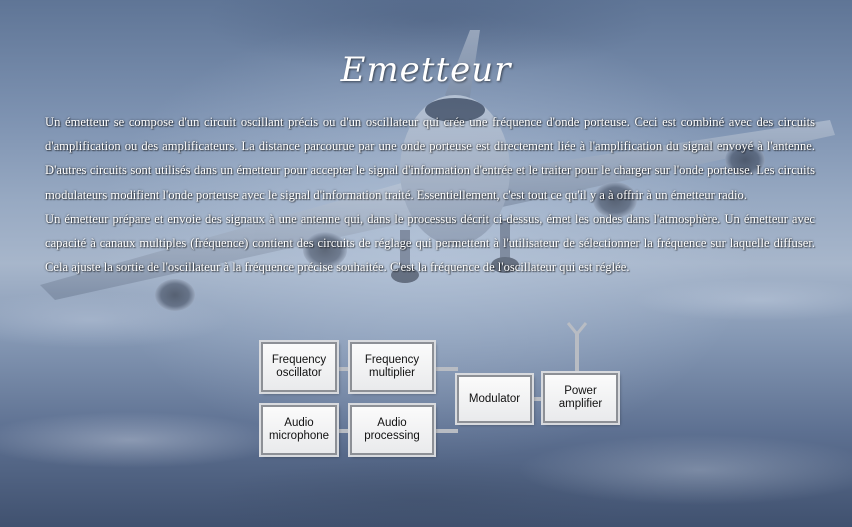  What do you see at coordinates (299, 367) in the screenshot?
I see `frequency-oscillator-block: Frequency oscillator` at bounding box center [299, 367].